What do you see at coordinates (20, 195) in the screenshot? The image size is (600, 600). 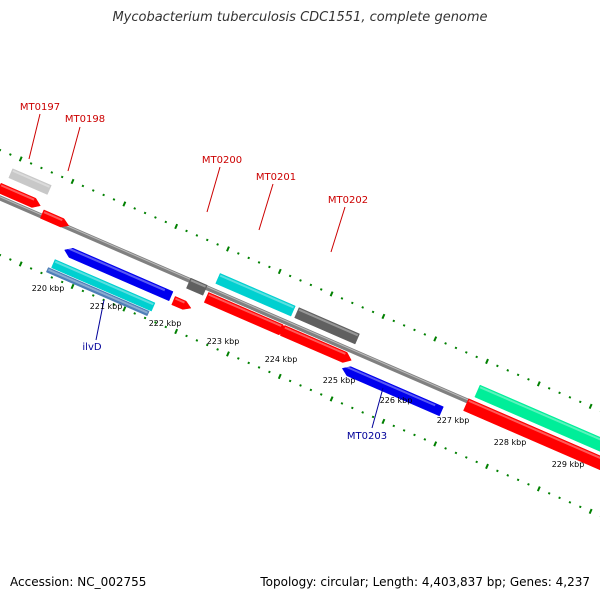 I see `gene-feature-f2` at bounding box center [20, 195].